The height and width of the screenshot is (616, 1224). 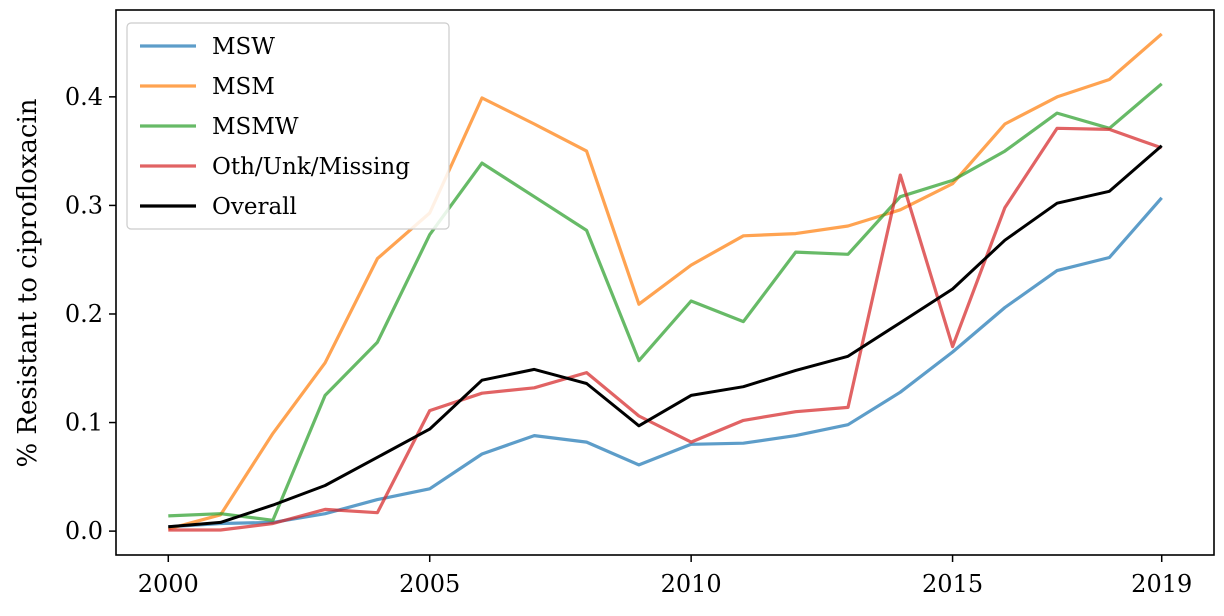 What do you see at coordinates (691, 584) in the screenshot?
I see `x-tick-label: 2010` at bounding box center [691, 584].